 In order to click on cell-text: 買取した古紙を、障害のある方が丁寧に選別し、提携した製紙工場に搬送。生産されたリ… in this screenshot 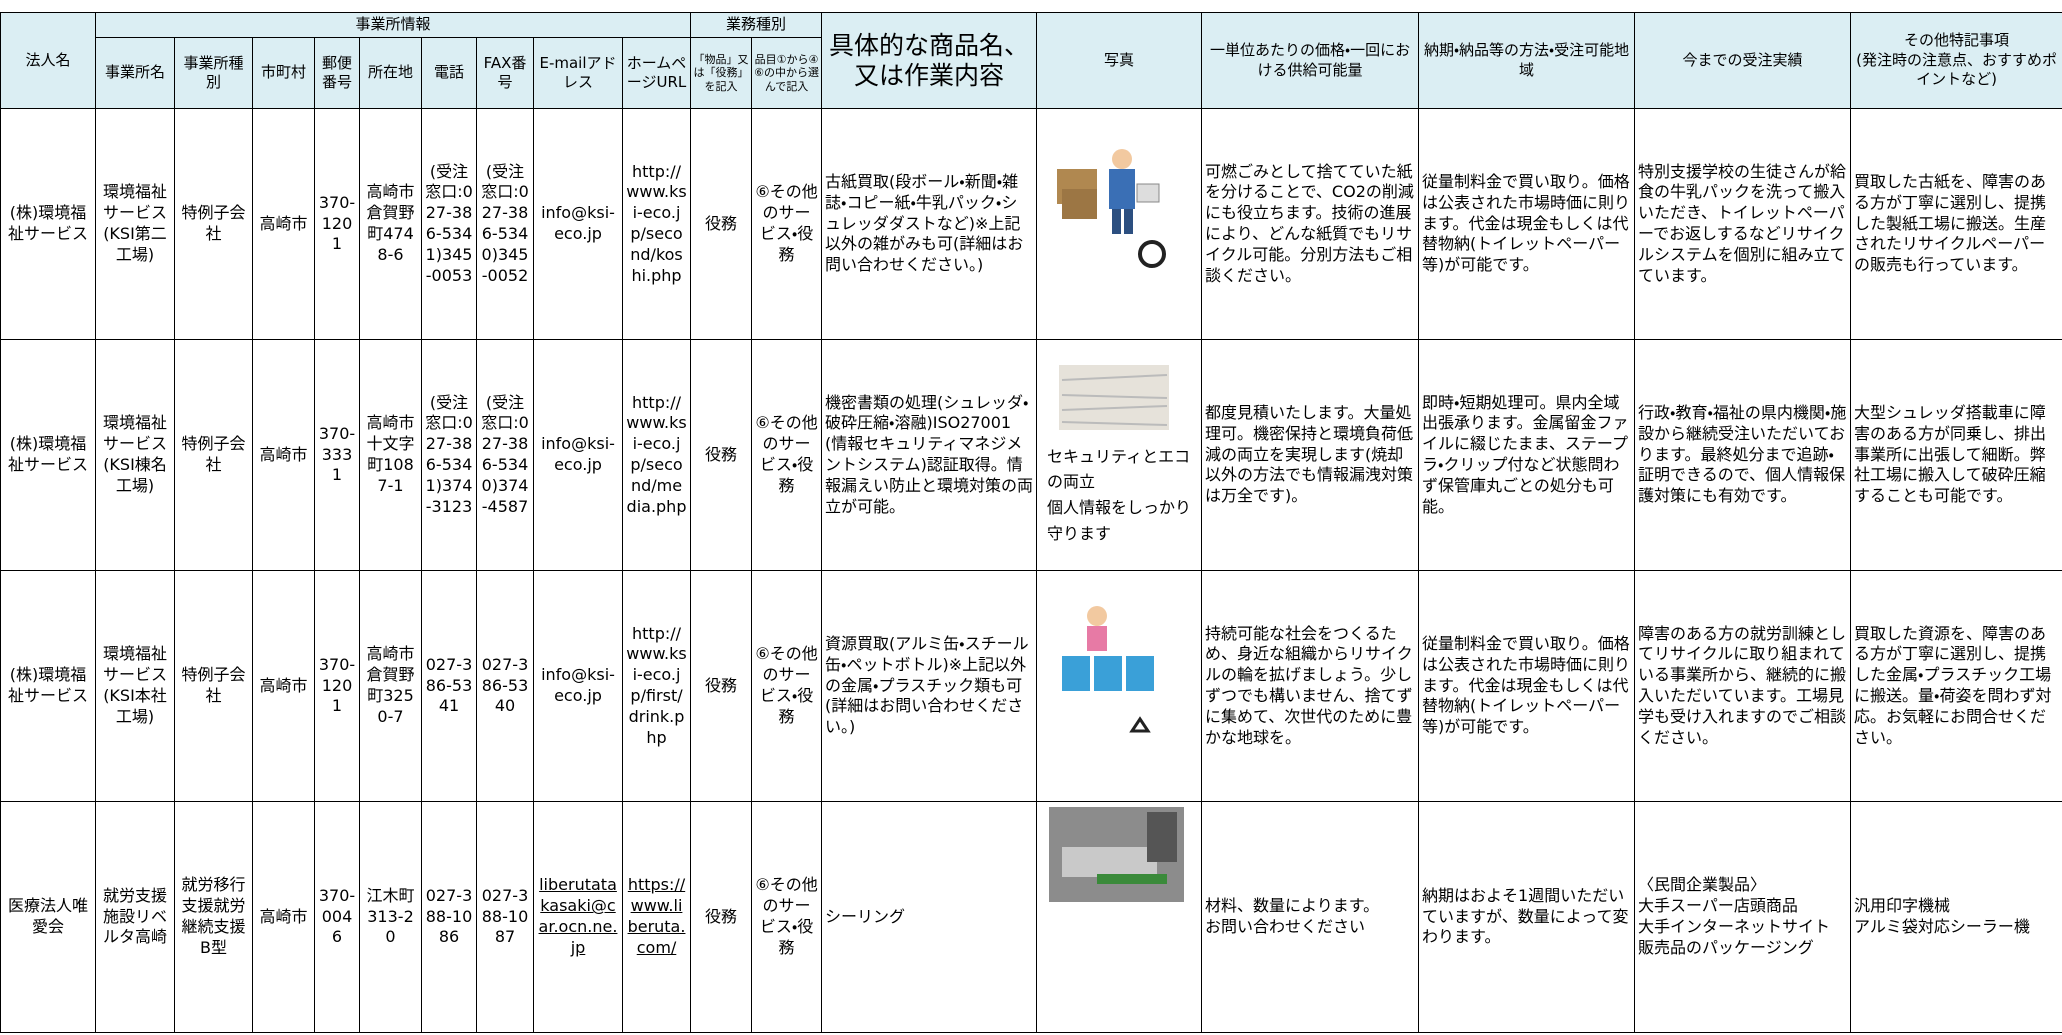, I will do `click(1950, 223)`.